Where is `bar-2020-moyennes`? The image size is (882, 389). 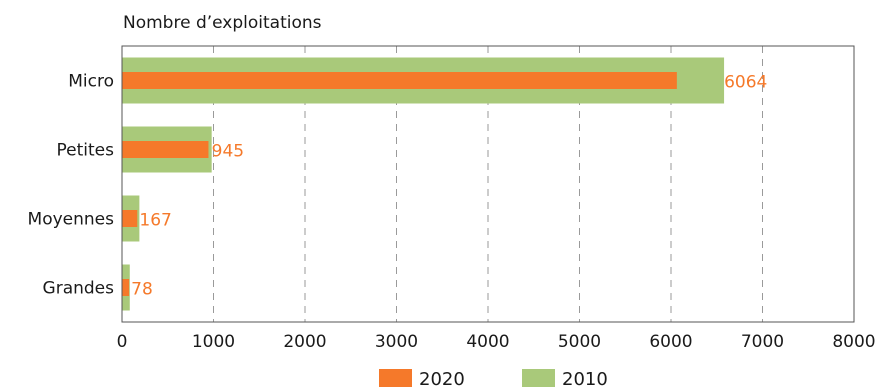
bar-2020-moyennes is located at coordinates (130, 218).